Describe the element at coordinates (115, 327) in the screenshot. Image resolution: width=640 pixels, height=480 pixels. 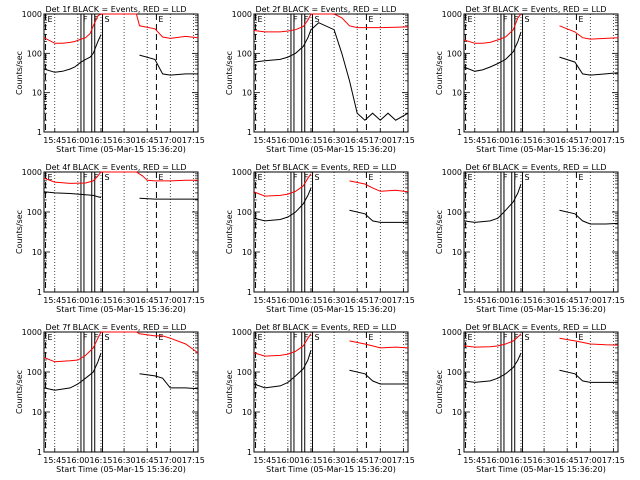
I see `chart-title: Det 7f BLACK = Events, RED = LLD` at that location.